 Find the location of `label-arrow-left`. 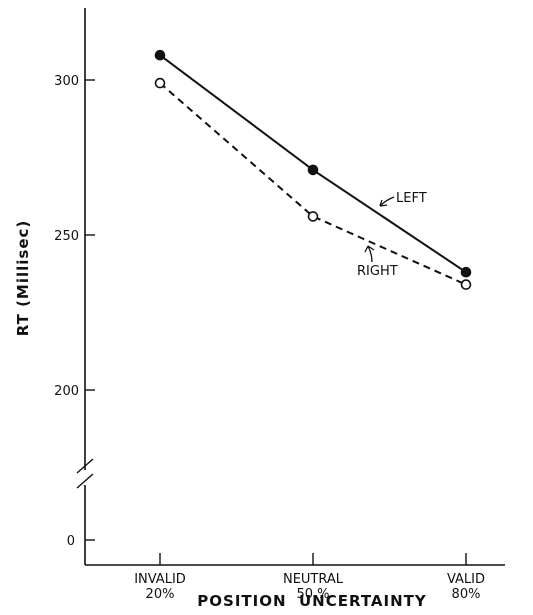

label-arrow-left is located at coordinates (387, 201).